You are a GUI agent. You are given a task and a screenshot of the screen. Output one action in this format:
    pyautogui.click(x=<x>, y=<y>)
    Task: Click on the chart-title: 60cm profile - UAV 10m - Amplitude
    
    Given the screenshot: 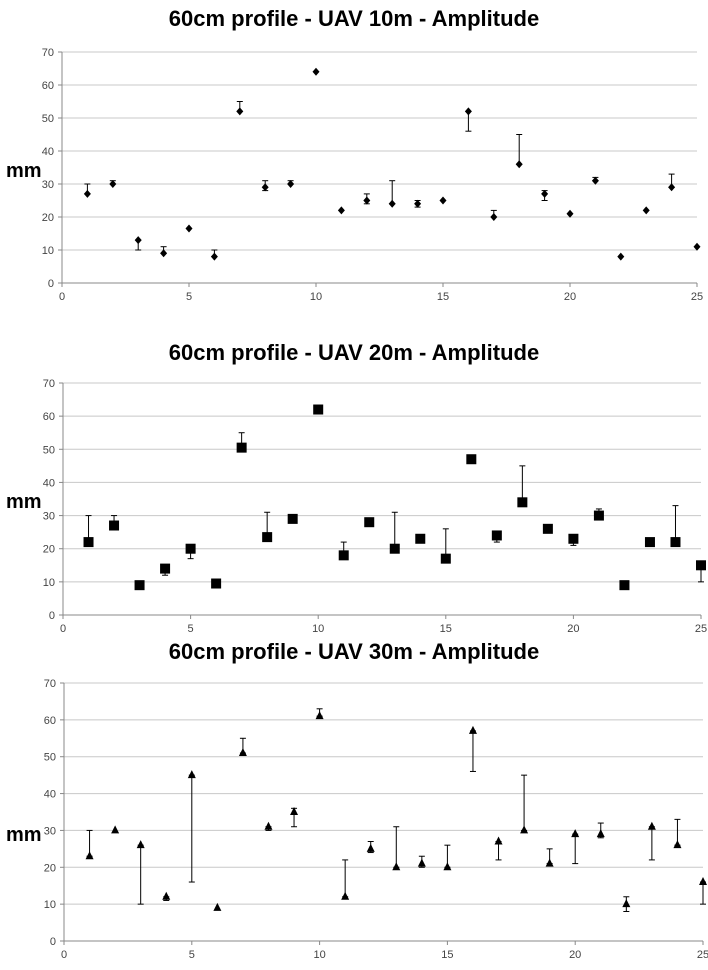 What is the action you would take?
    pyautogui.click(x=354, y=18)
    